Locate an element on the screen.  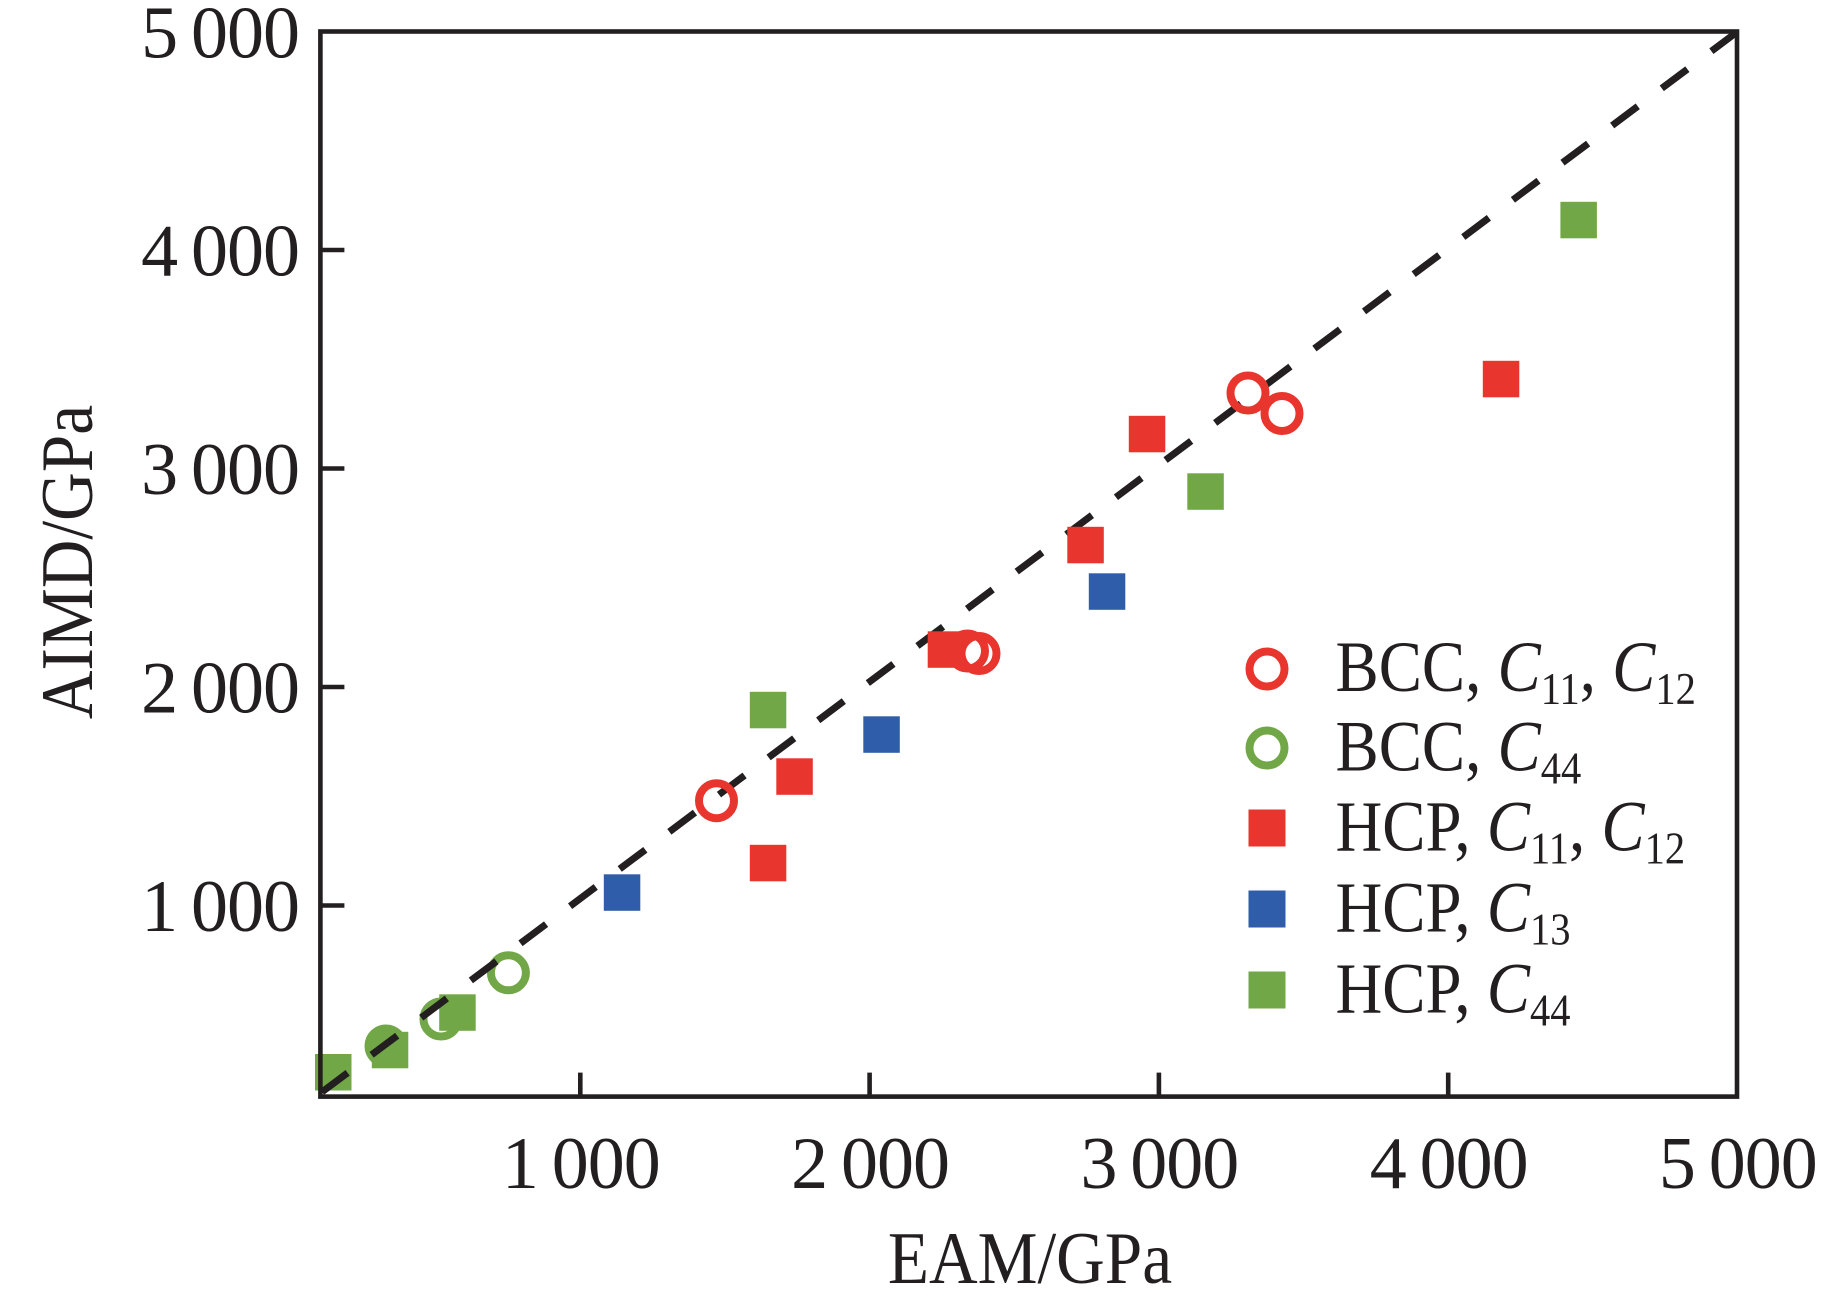
svg-text: AIMD/GPa is located at coordinates (68, 562).